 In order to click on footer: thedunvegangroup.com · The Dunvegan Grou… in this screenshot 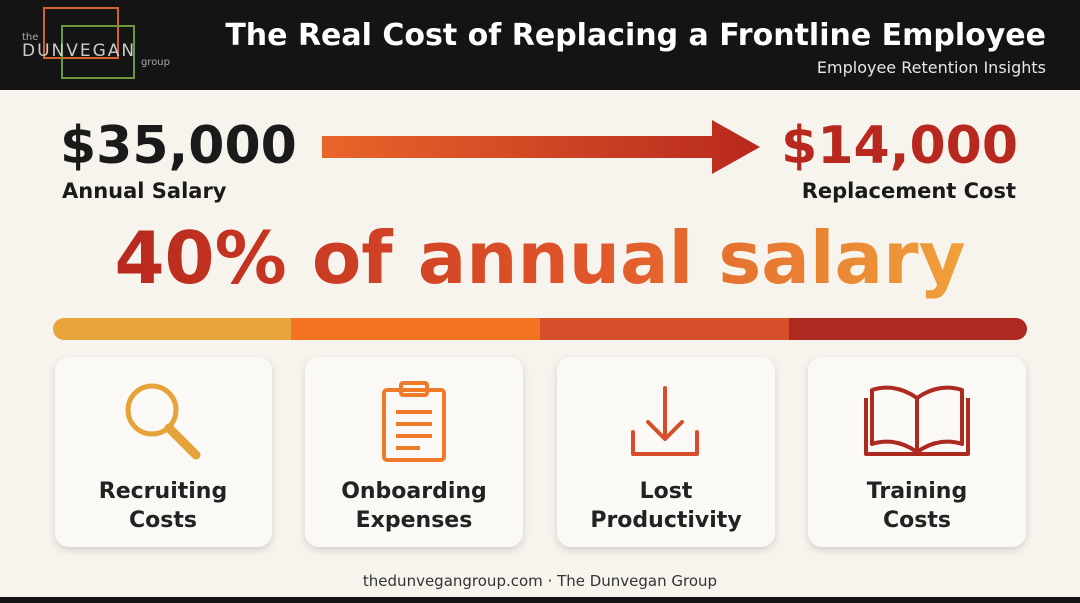, I will do `click(540, 581)`.